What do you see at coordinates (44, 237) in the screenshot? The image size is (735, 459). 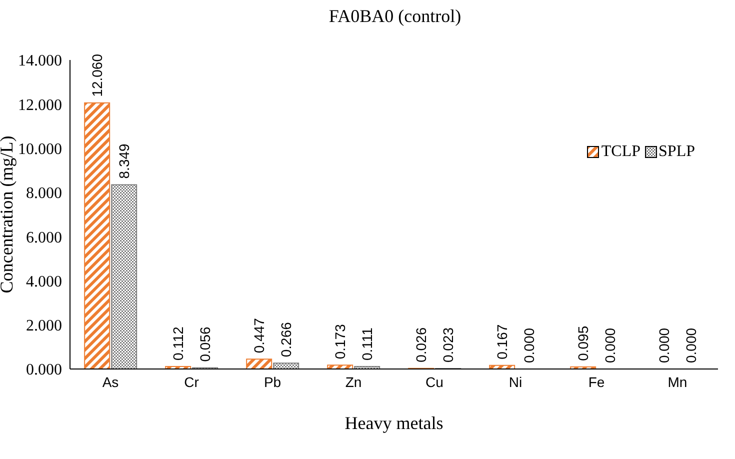 I see `y-tick-label: 6.000` at bounding box center [44, 237].